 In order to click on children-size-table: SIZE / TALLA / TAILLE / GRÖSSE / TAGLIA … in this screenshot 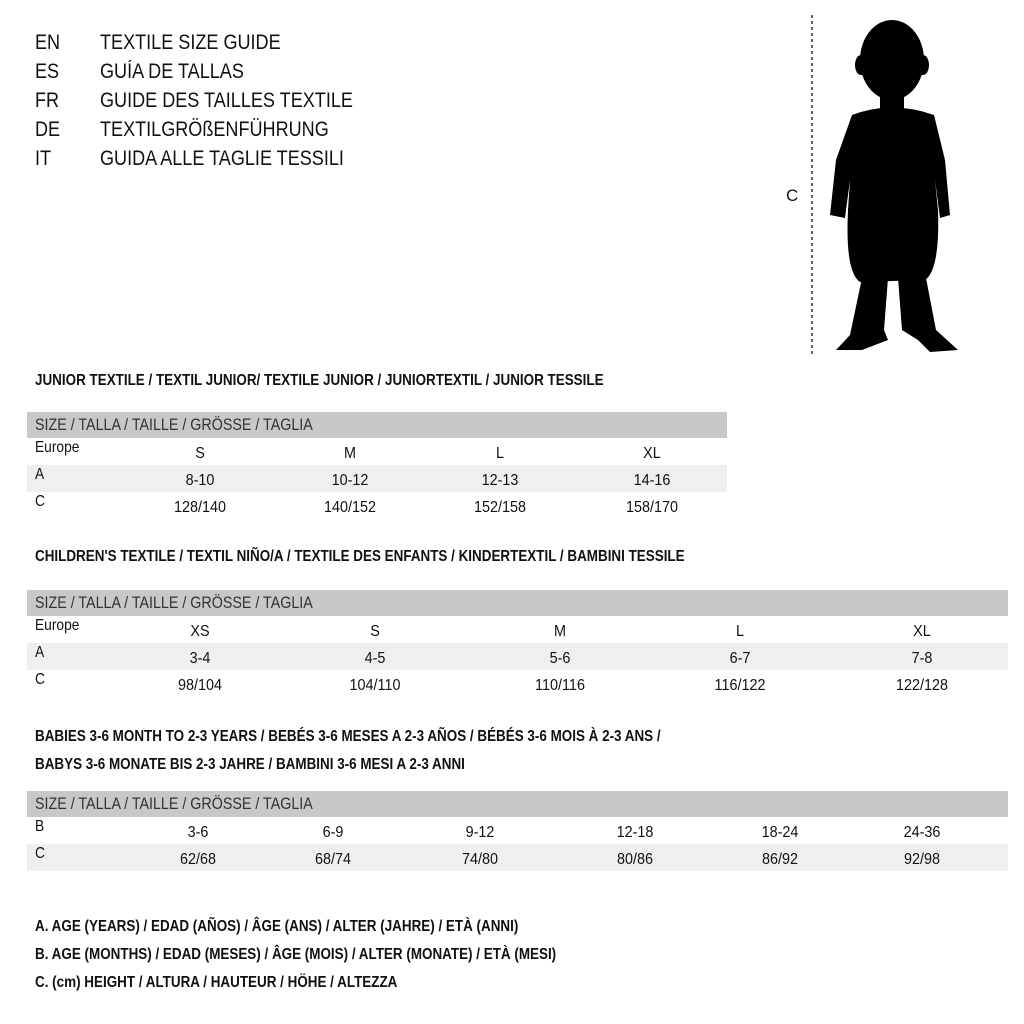, I will do `click(517, 643)`.